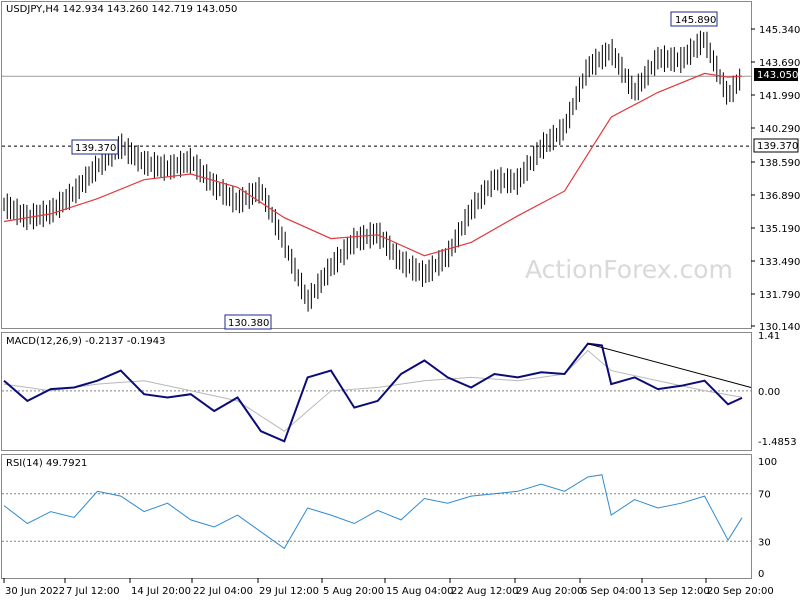 This screenshot has width=800, height=600. What do you see at coordinates (223, 591) in the screenshot?
I see `x-tick-label: 22 Jul 04:00` at bounding box center [223, 591].